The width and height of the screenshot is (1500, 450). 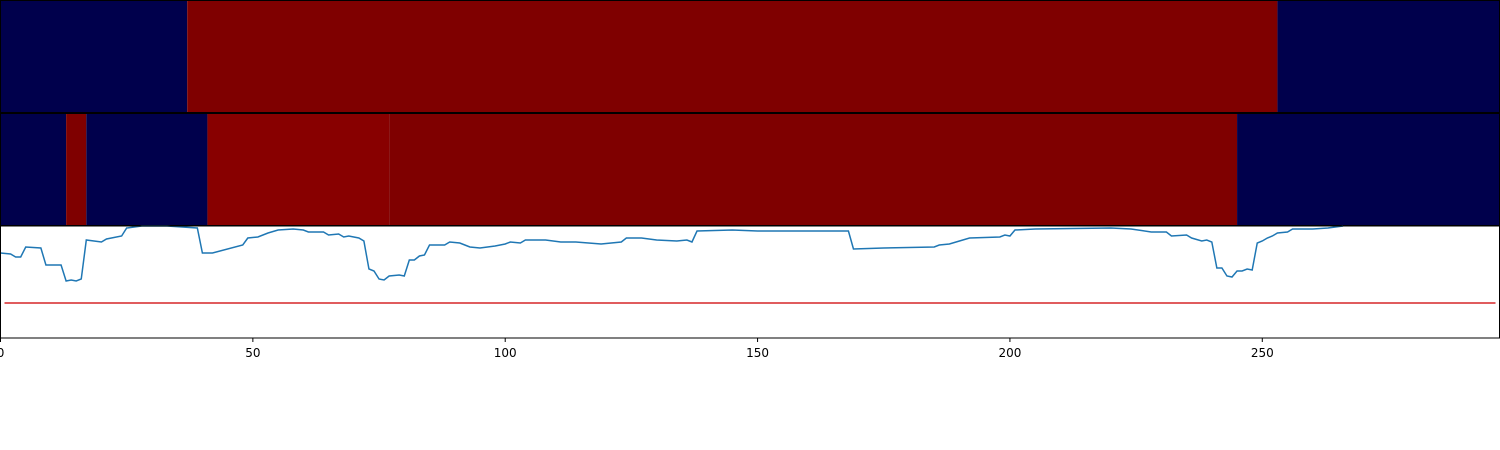 I want to click on x-tick-label: 50, so click(x=252, y=353).